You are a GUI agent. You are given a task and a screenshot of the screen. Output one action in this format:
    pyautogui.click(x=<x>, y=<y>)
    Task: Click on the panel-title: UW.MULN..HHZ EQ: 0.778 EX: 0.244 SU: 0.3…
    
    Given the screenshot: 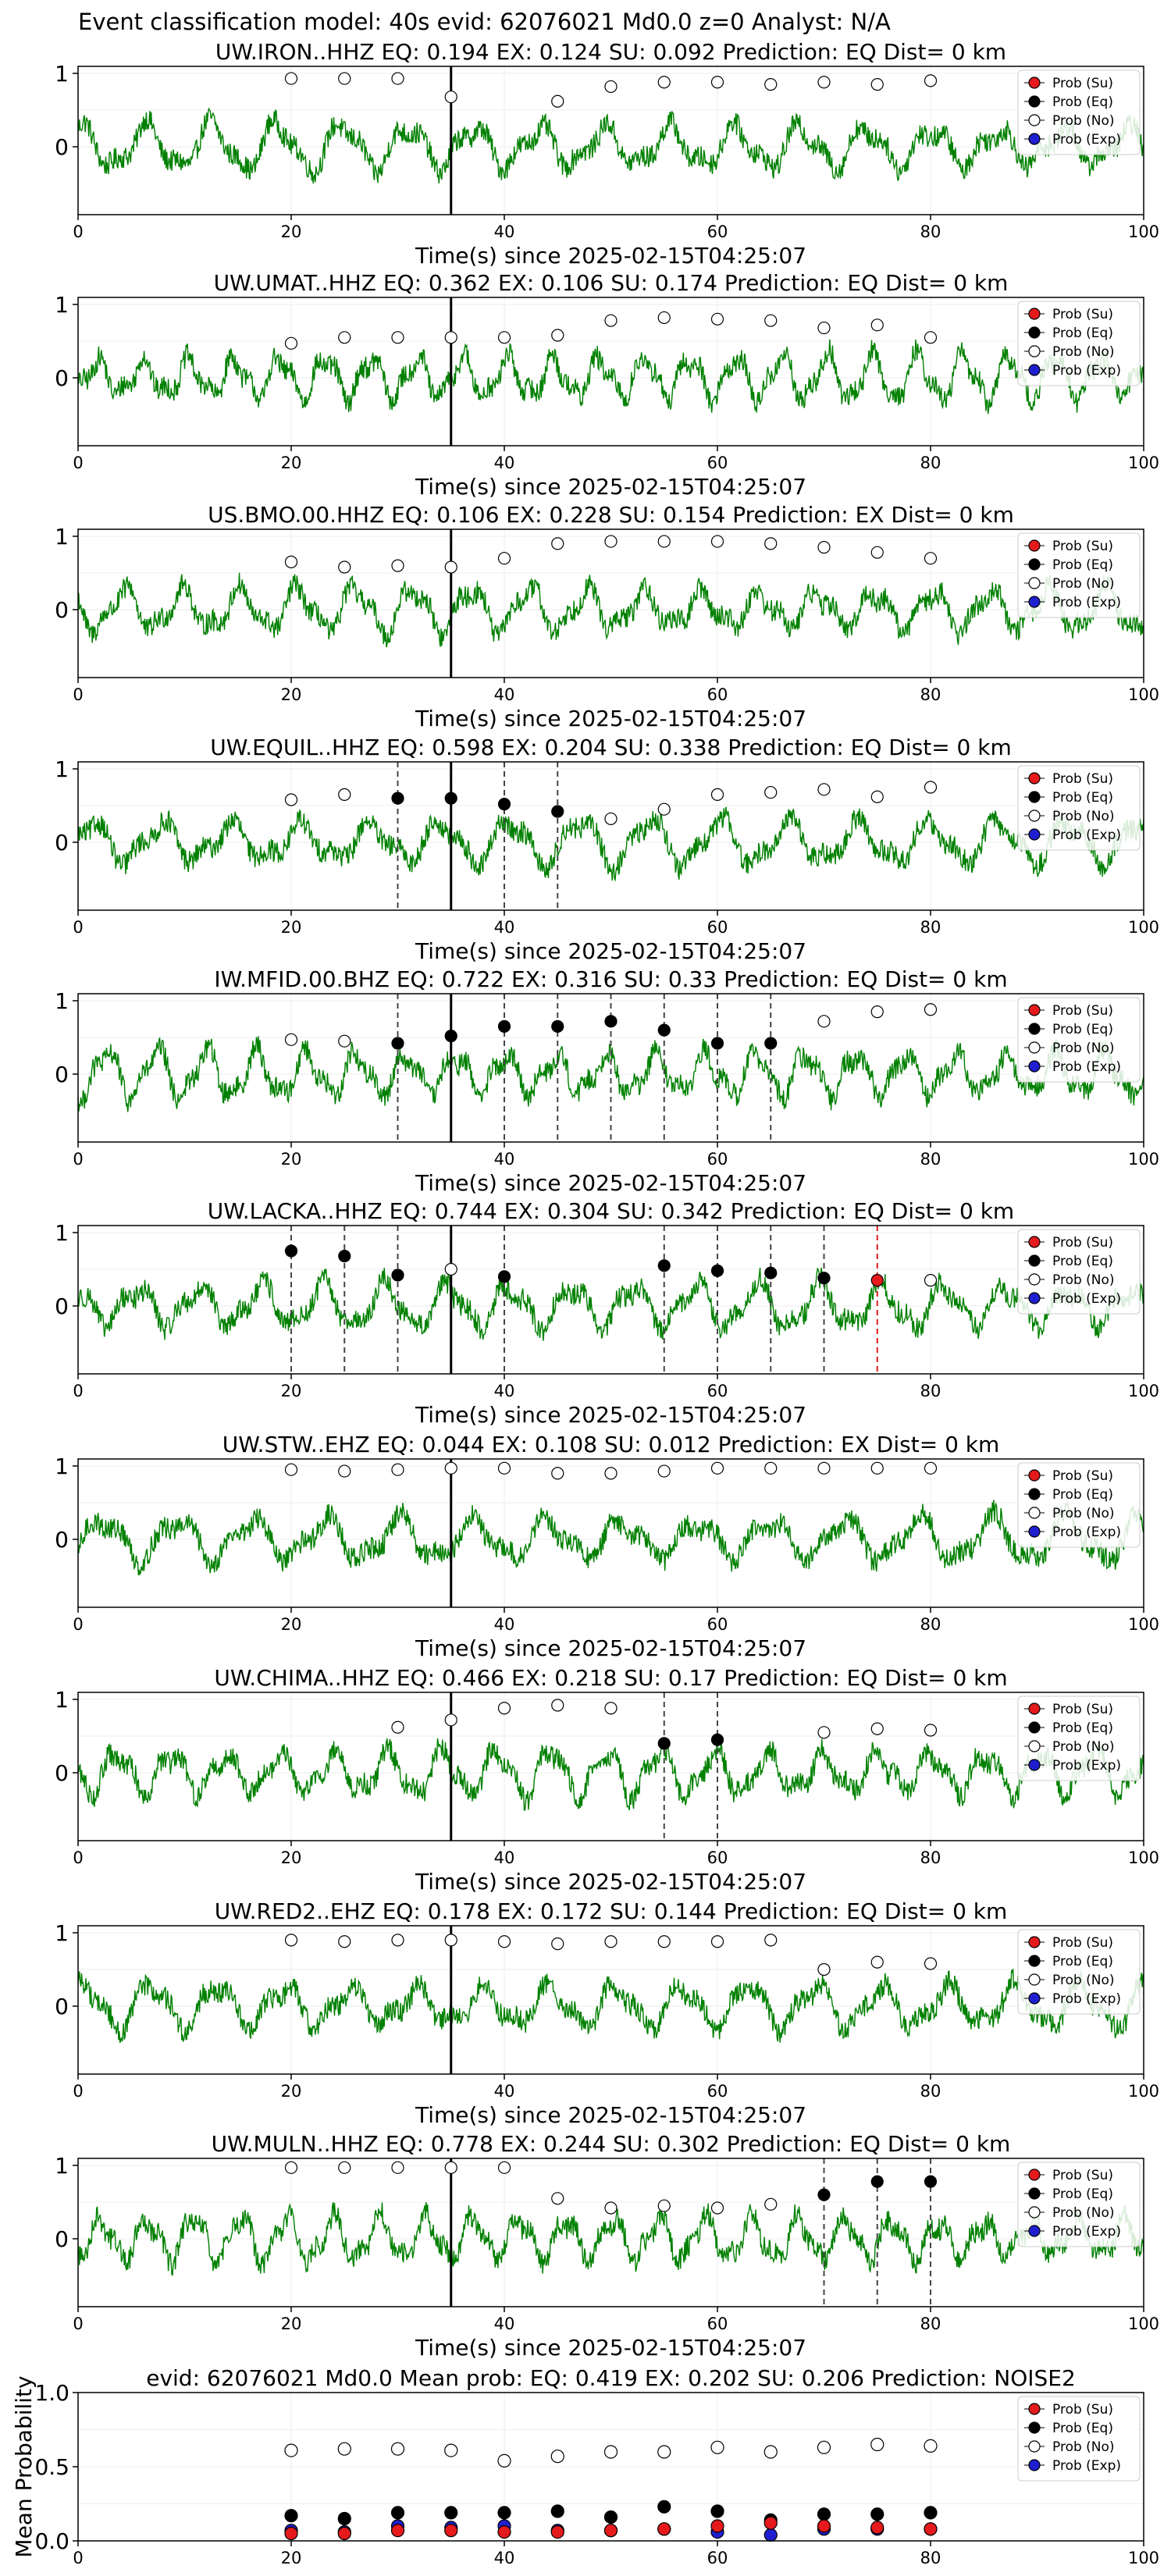 What is the action you would take?
    pyautogui.click(x=611, y=2144)
    